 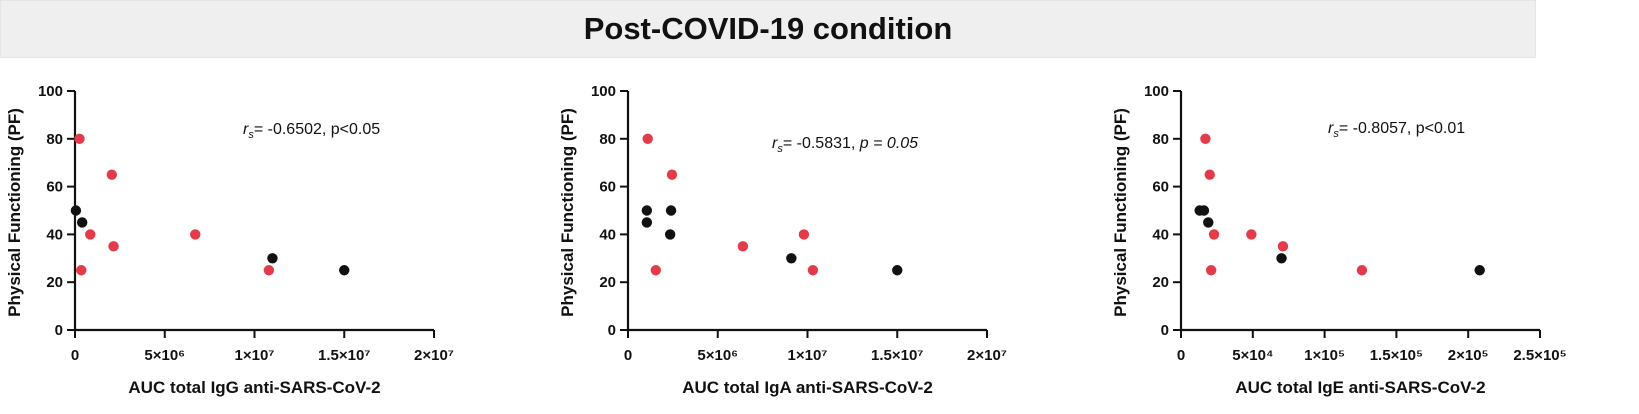 I want to click on correlation-stat: rs= -0.6502, p<0.05, so click(x=311, y=131).